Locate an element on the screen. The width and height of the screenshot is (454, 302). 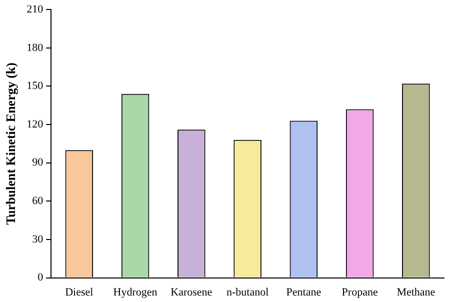
y-tick-label: 180 is located at coordinates (35, 48).